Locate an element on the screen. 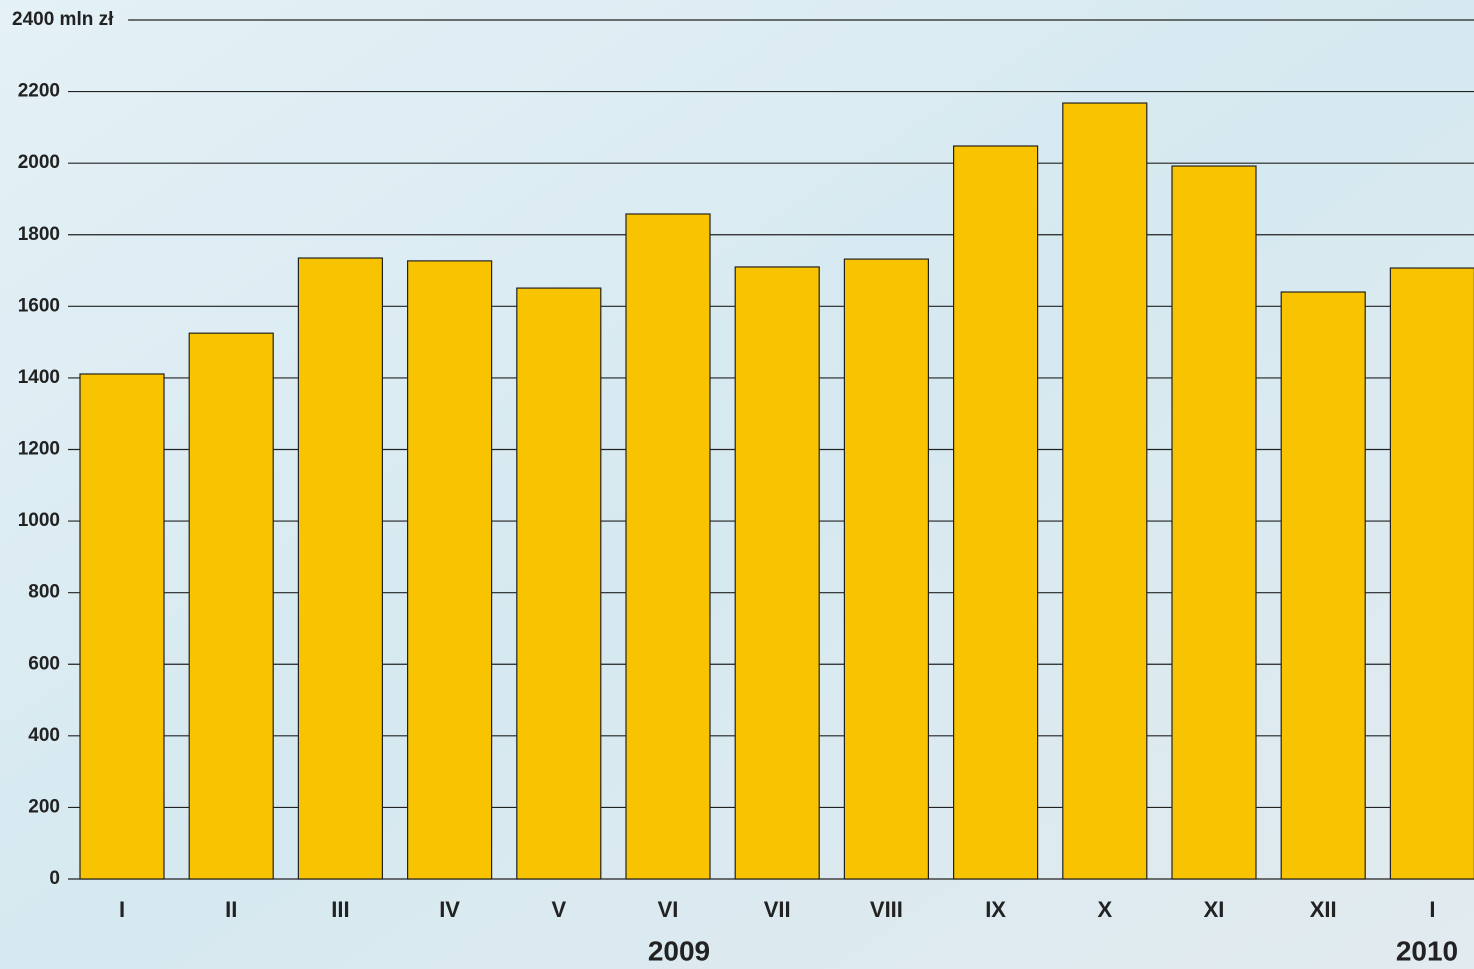 The width and height of the screenshot is (1474, 969). y-tick-label: 400 is located at coordinates (44, 735).